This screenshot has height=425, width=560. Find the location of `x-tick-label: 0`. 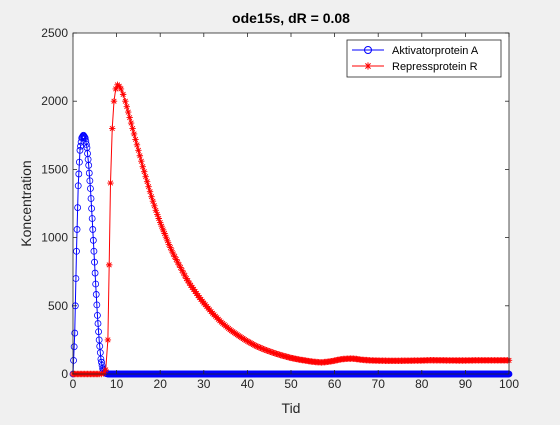

x-tick-label: 0 is located at coordinates (73, 384).